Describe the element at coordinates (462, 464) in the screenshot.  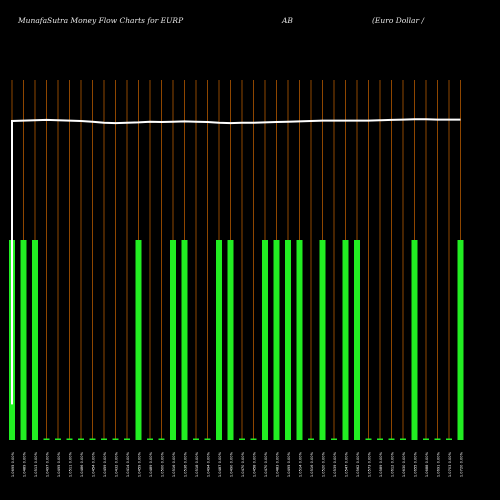
I see `x-tick-label: 1.0720 0.00%` at that location.